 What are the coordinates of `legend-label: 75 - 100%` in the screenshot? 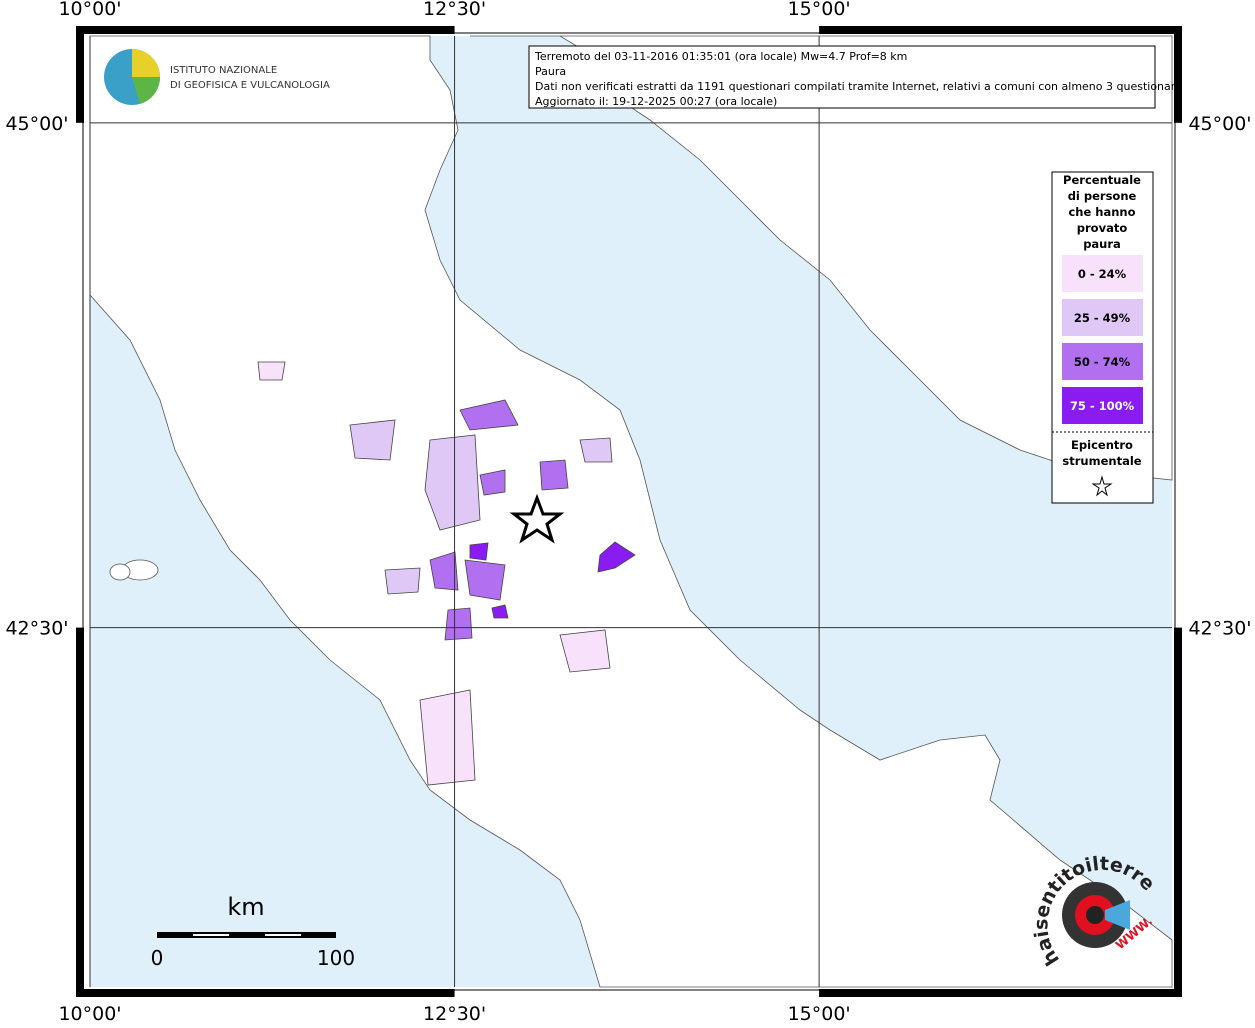 It's located at (1102, 406).